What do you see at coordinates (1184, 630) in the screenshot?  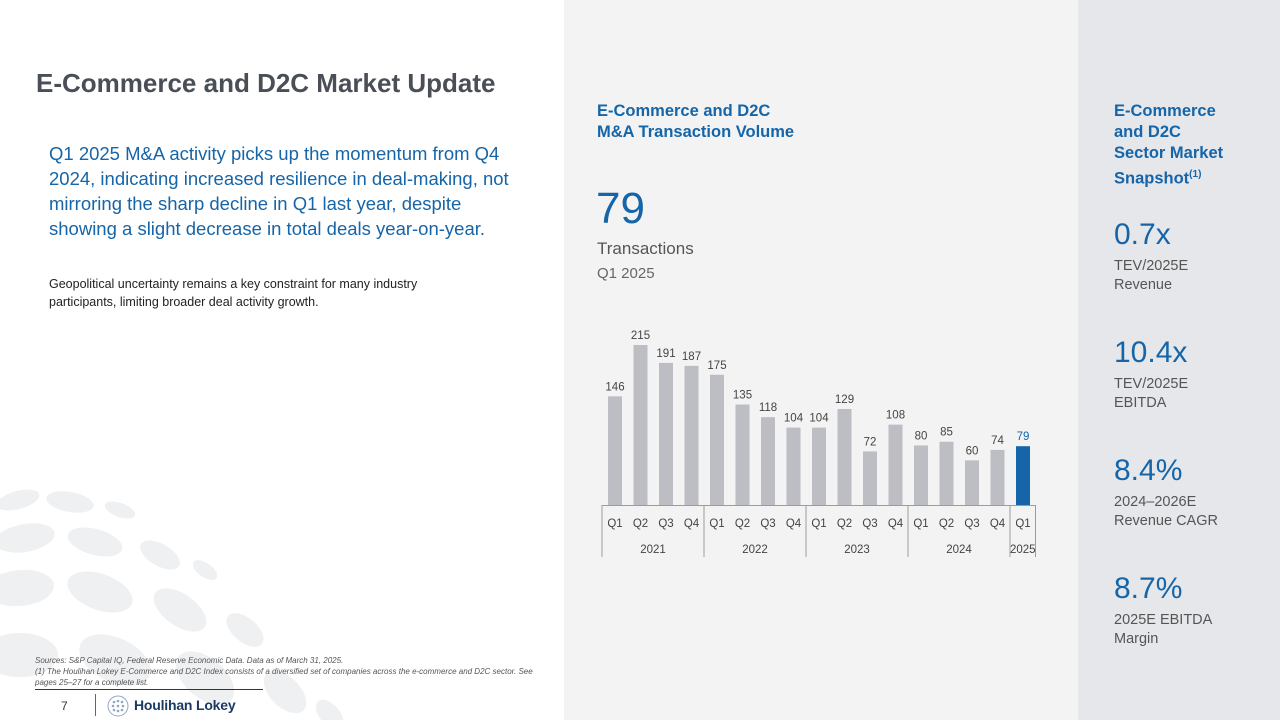 I see `metric-label: 2025E EBITDA Margin` at bounding box center [1184, 630].